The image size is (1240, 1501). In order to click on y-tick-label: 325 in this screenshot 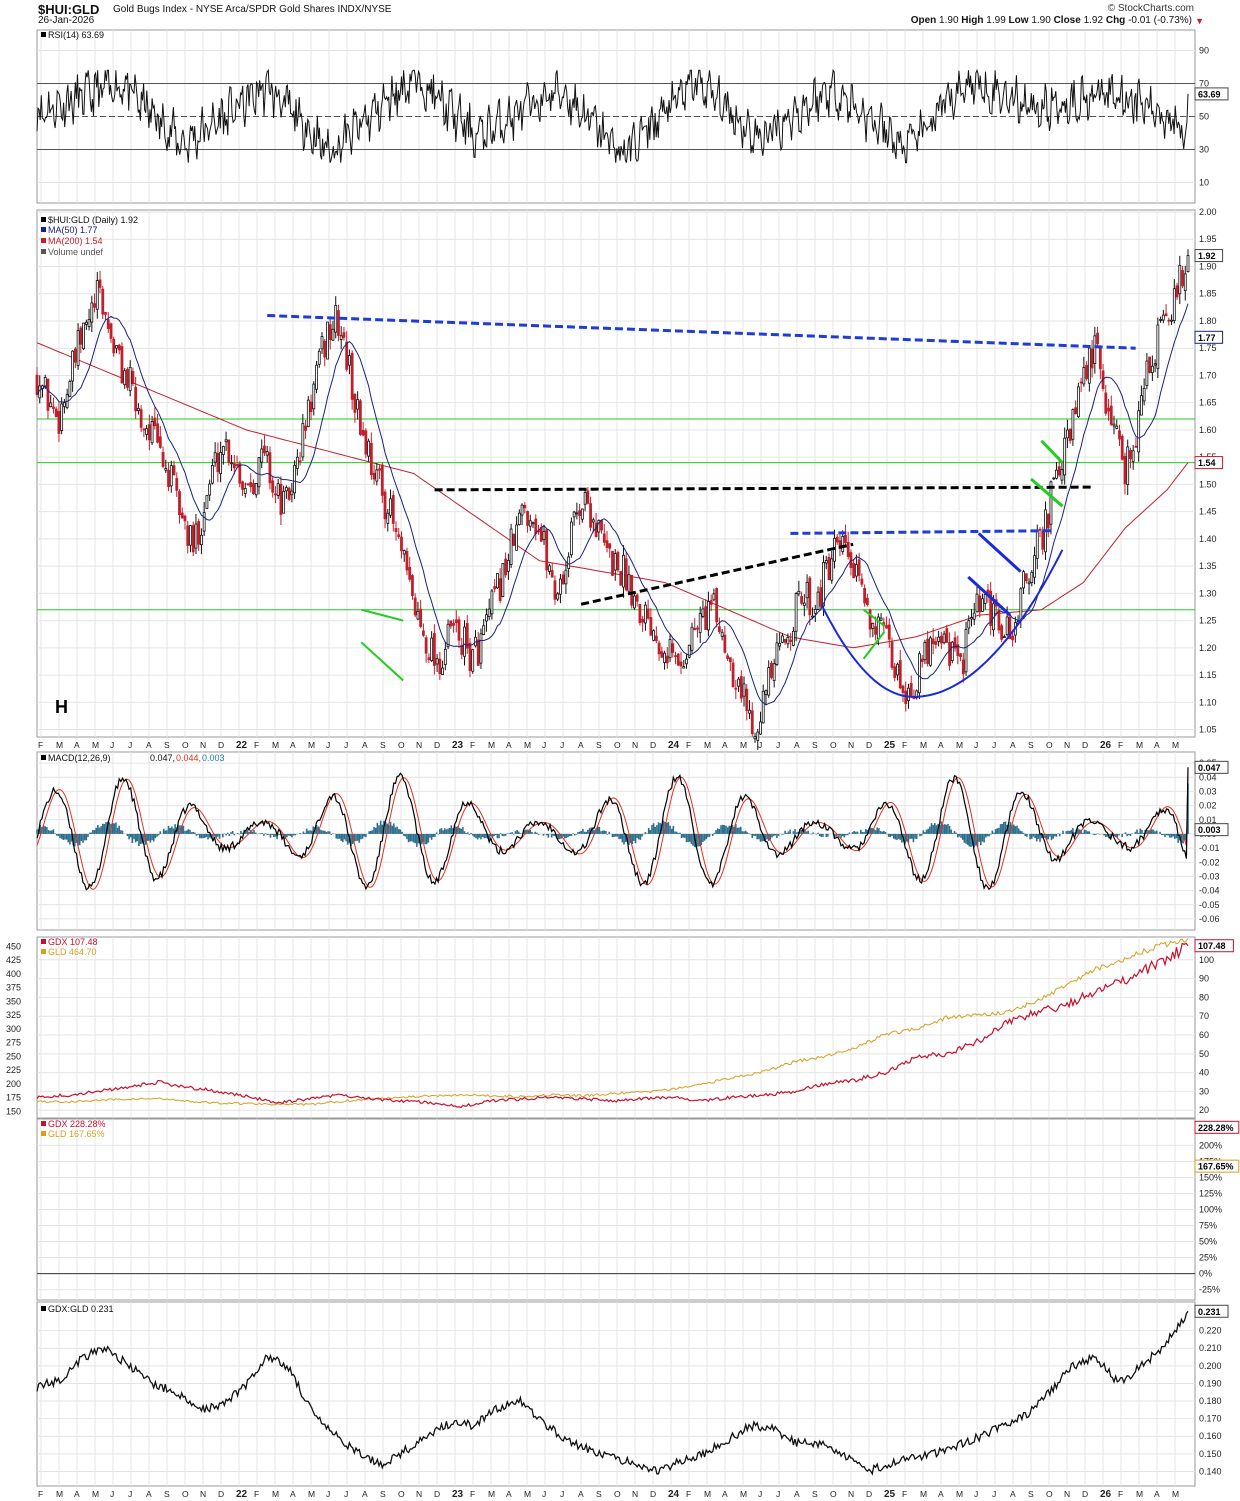, I will do `click(13, 1015)`.